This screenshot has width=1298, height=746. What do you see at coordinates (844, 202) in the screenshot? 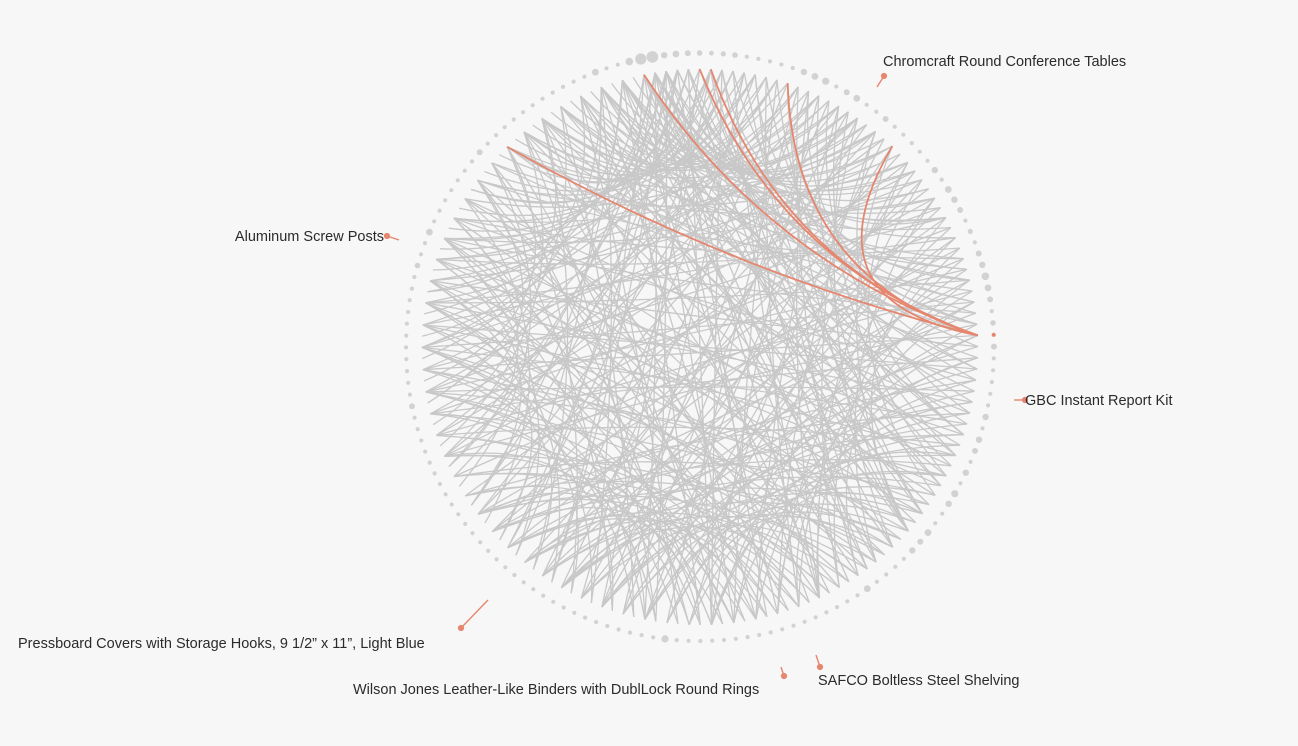
I see `highlighted-chord-edge` at bounding box center [844, 202].